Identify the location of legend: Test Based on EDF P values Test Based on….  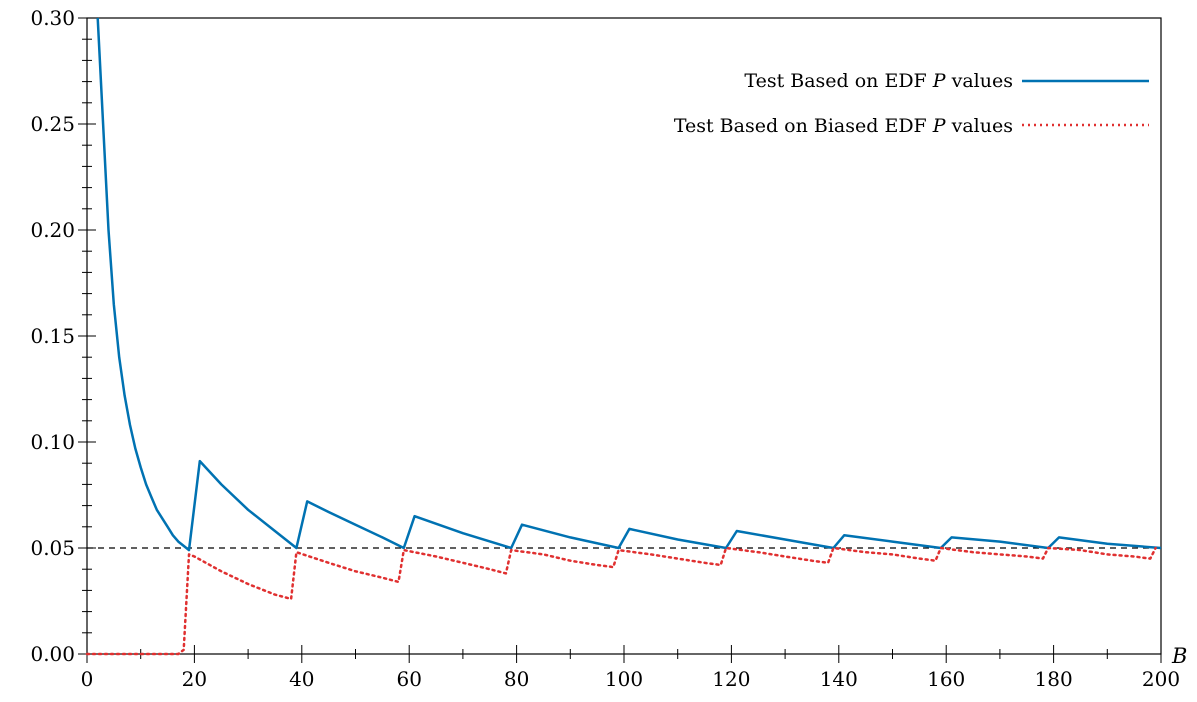
(911, 103).